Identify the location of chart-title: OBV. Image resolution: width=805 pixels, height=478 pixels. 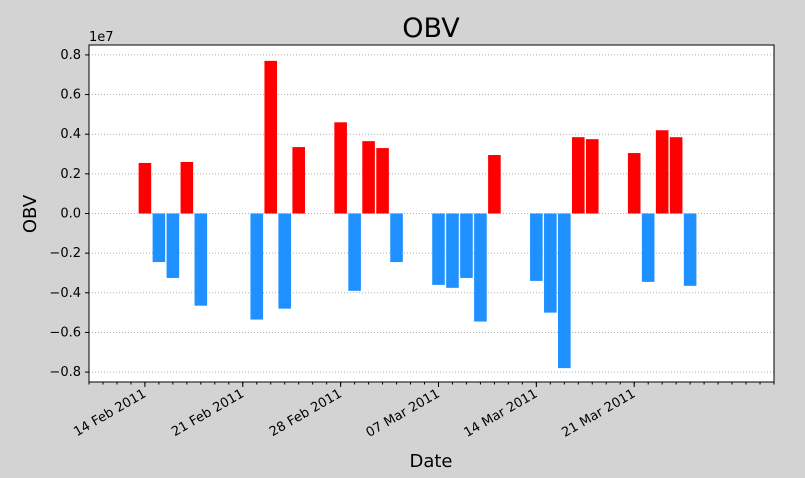
(431, 28).